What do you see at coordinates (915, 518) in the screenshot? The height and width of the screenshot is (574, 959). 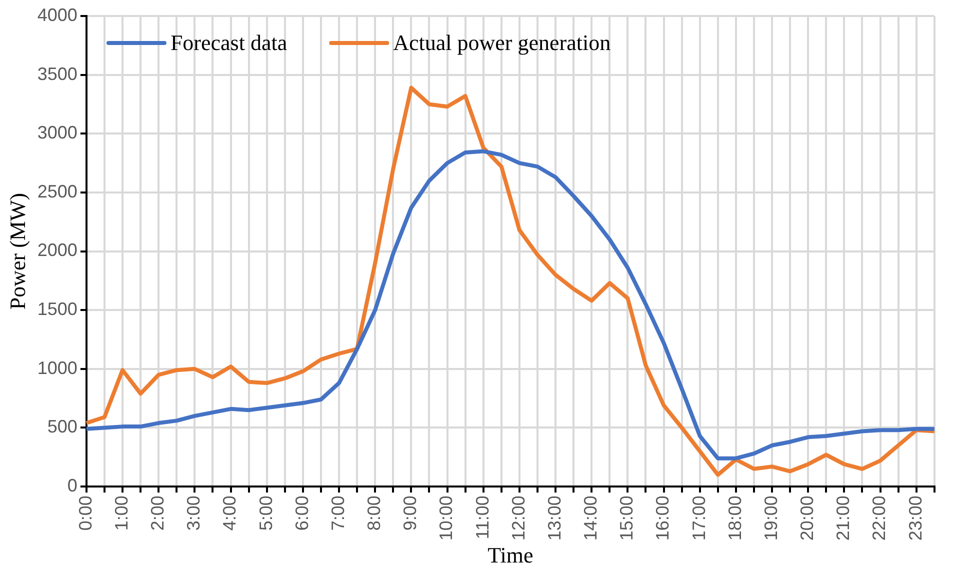 I see `x-tick-label: 23:00` at bounding box center [915, 518].